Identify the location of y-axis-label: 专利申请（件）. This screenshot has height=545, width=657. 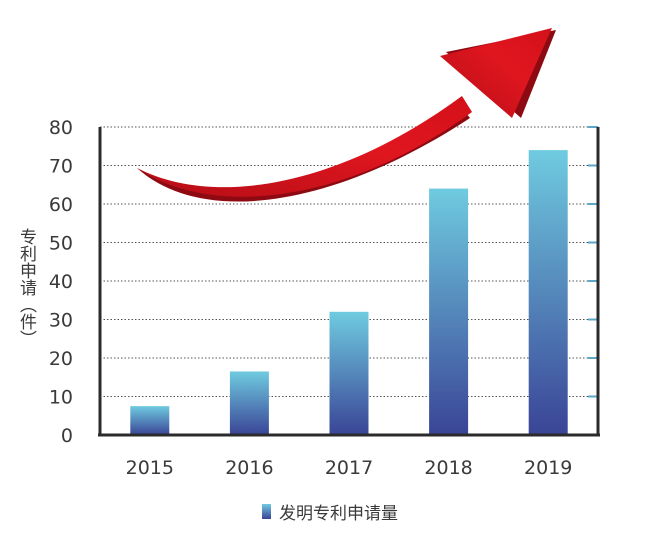
(26, 287).